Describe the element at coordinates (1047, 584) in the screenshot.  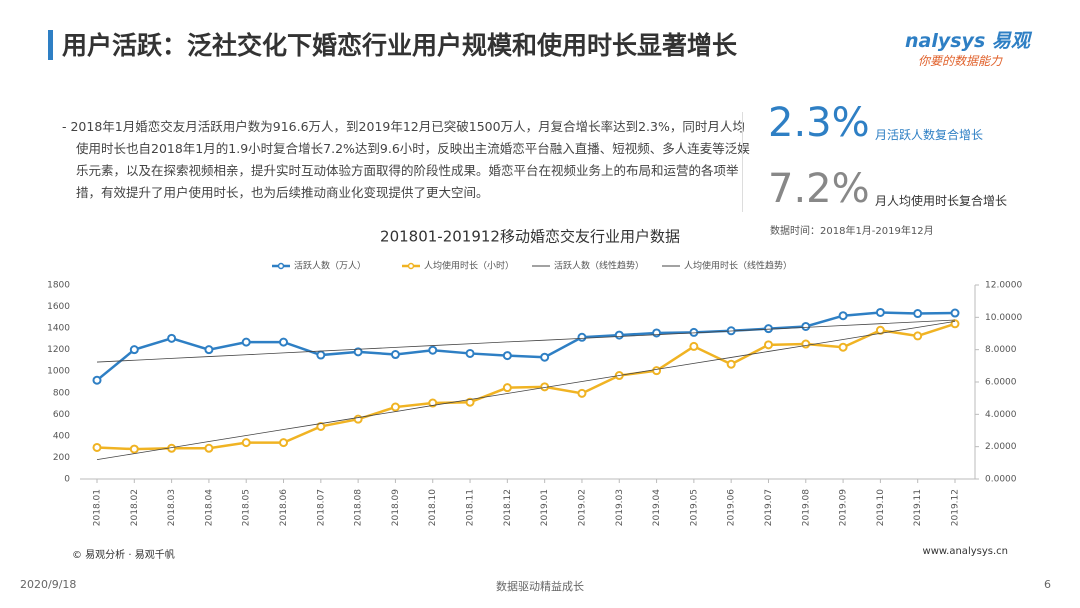
I see `page-number: 6` at that location.